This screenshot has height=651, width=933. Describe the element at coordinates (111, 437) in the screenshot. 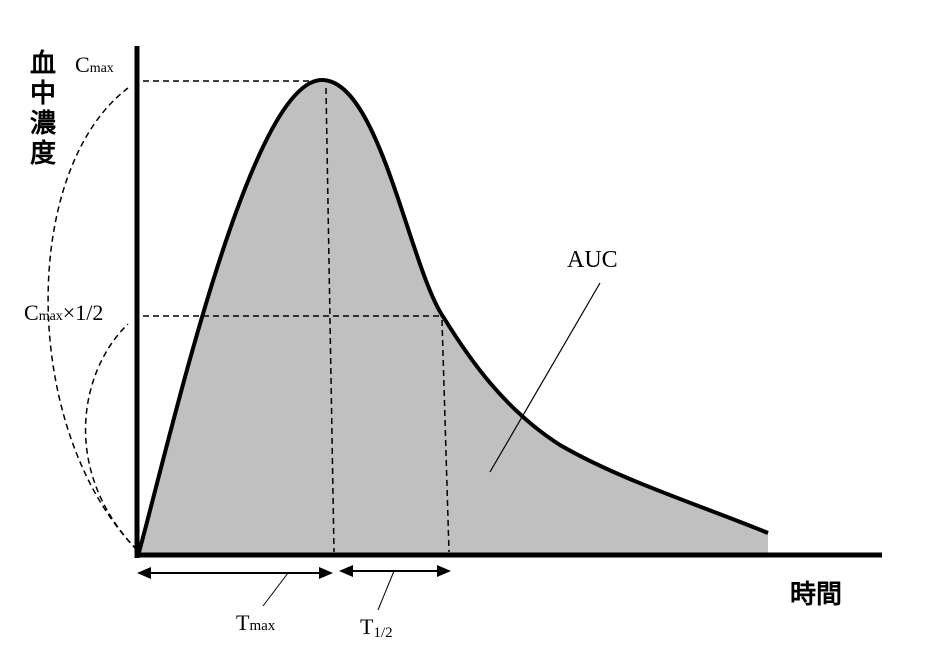

I see `half-cmax-arc` at that location.